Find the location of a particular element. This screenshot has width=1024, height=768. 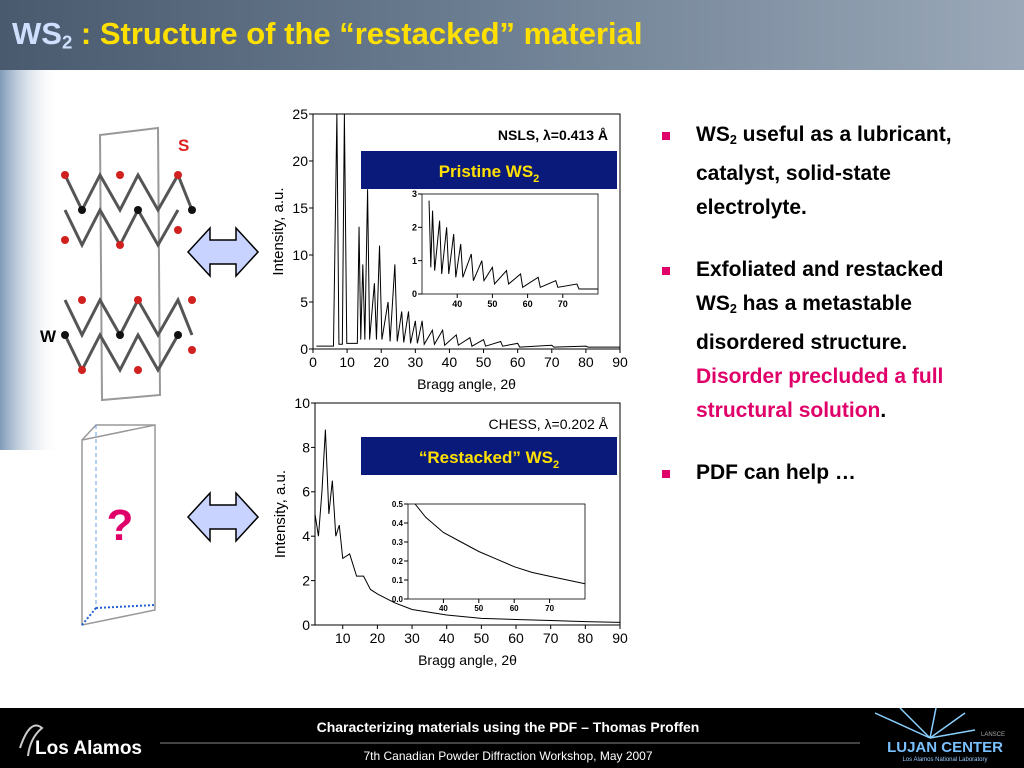

banner-text: “Restacked” WS2 is located at coordinates (489, 459).